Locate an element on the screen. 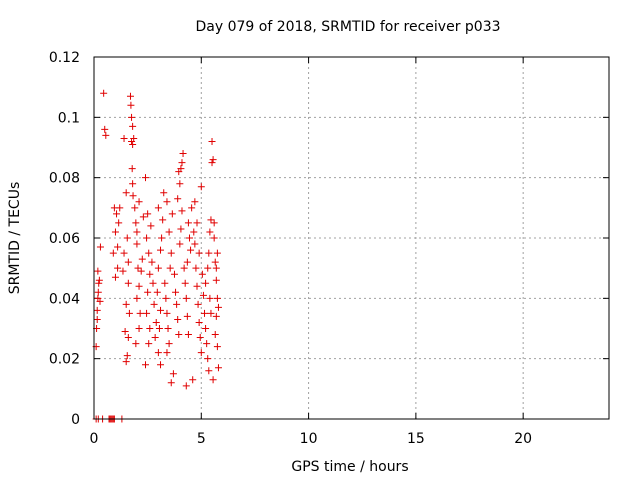  x-tick-label: 5 is located at coordinates (201, 439).